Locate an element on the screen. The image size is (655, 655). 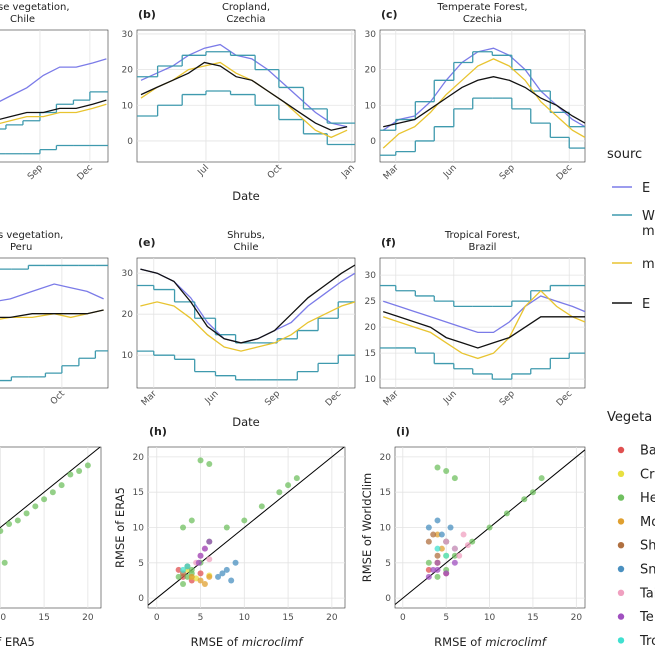
legend-label: E is located at coordinates (646, 188).